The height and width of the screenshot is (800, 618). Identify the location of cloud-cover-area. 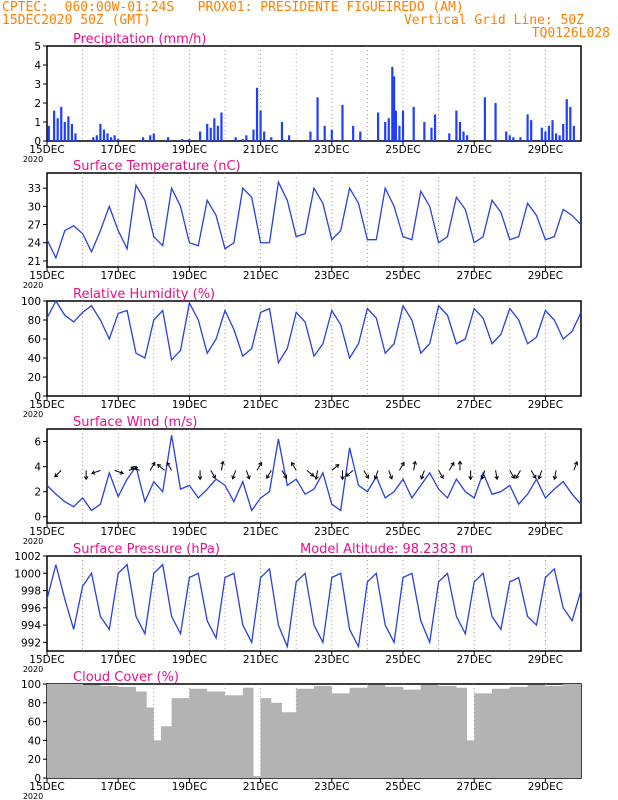
(314, 731).